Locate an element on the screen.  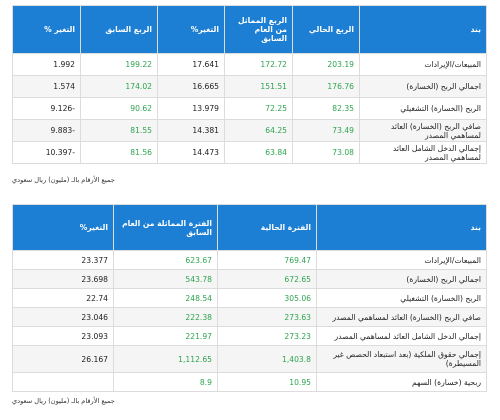
current-value: 273.63 is located at coordinates (267, 317).